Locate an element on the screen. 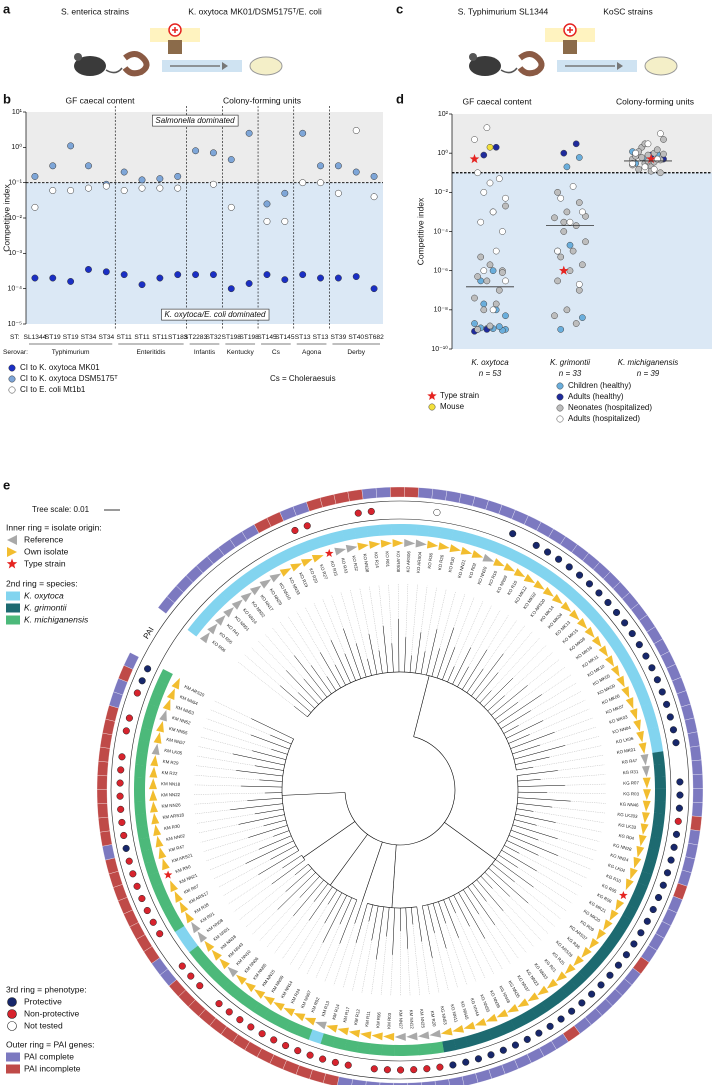  leaf-label: KM NN27 is located at coordinates (400, 1020).